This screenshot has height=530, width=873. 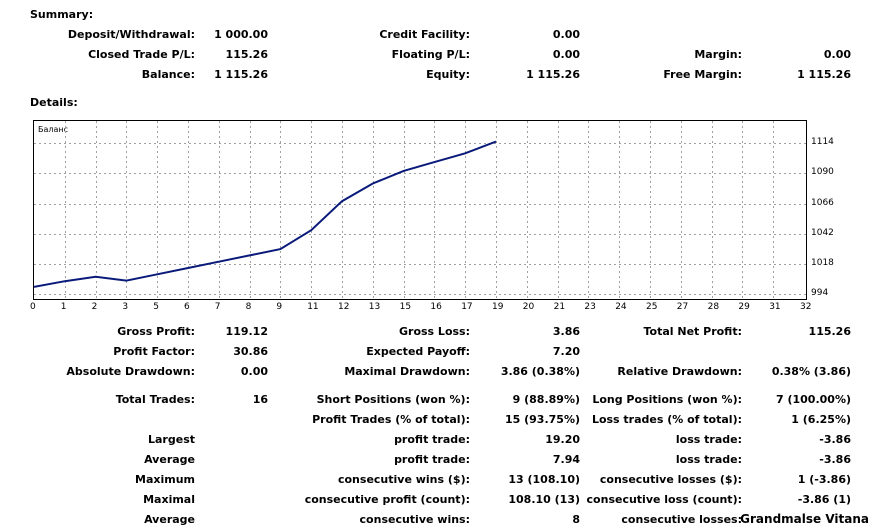 What do you see at coordinates (246, 54) in the screenshot?
I see `closed-pl-value: 115.26` at bounding box center [246, 54].